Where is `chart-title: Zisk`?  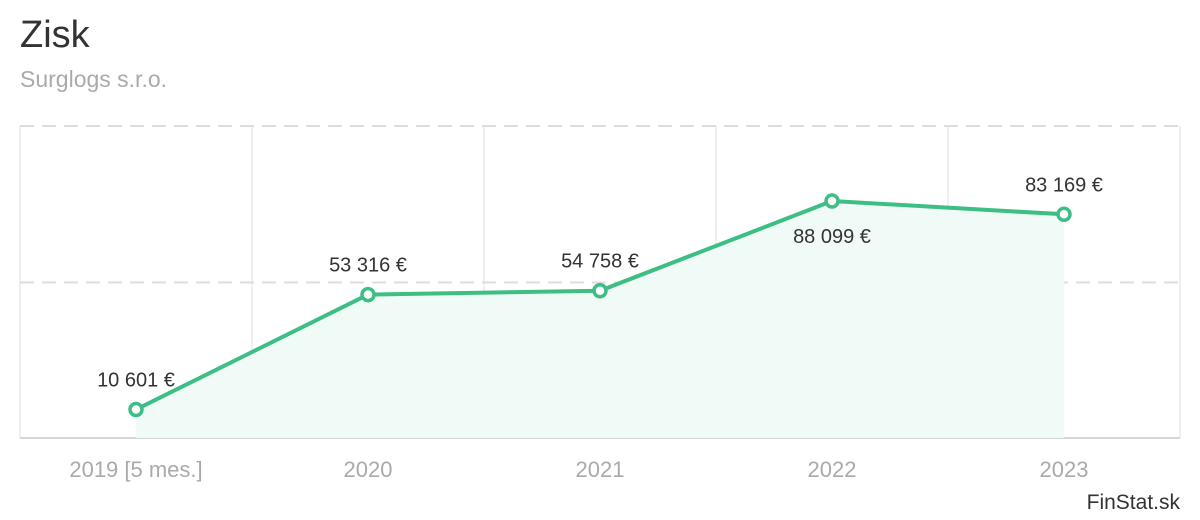 chart-title: Zisk is located at coordinates (55, 35).